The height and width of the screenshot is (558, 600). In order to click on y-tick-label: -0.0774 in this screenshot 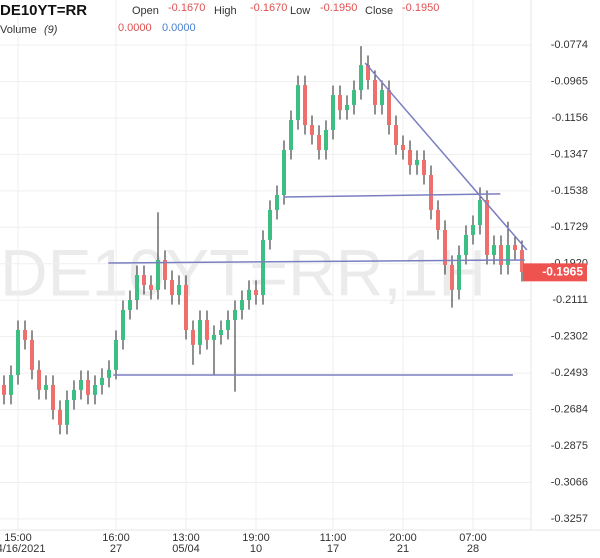, I will do `click(569, 45)`.